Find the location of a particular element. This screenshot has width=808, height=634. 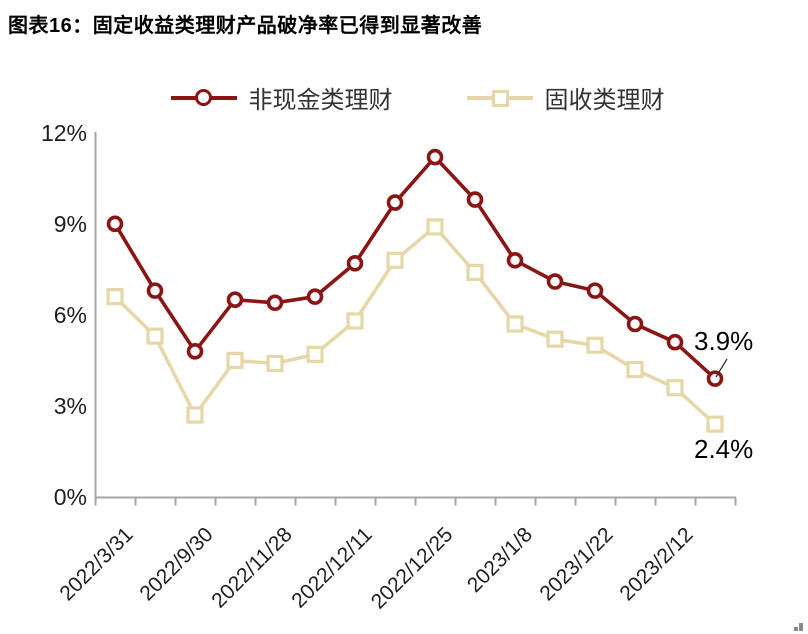

legend-label: 非现金类理财 is located at coordinates (320, 100).